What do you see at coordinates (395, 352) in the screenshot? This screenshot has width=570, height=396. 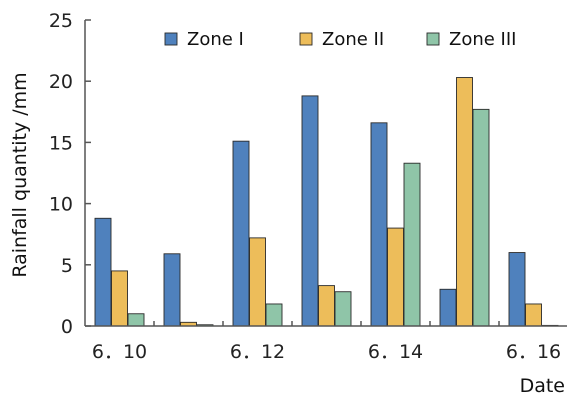 I see `x-tick-label: 6．14` at bounding box center [395, 352].